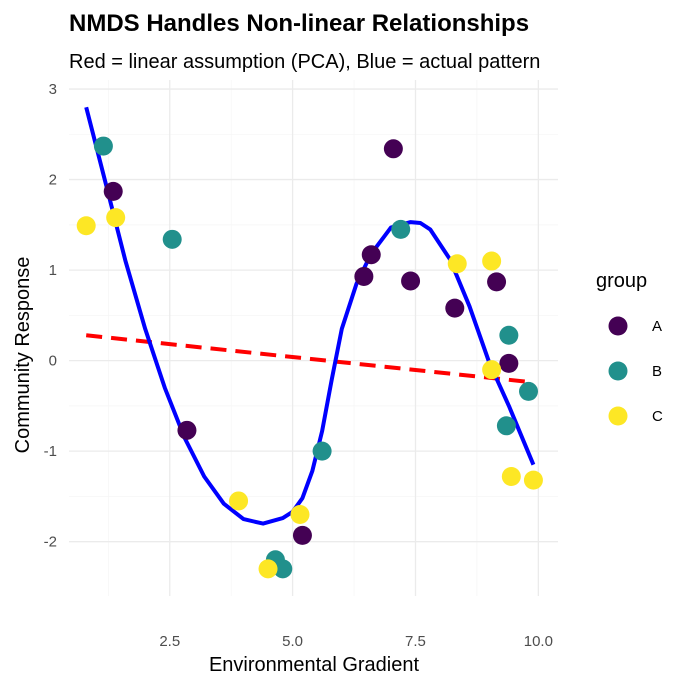 The height and width of the screenshot is (691, 691). I want to click on legend-label-b: B, so click(657, 371).